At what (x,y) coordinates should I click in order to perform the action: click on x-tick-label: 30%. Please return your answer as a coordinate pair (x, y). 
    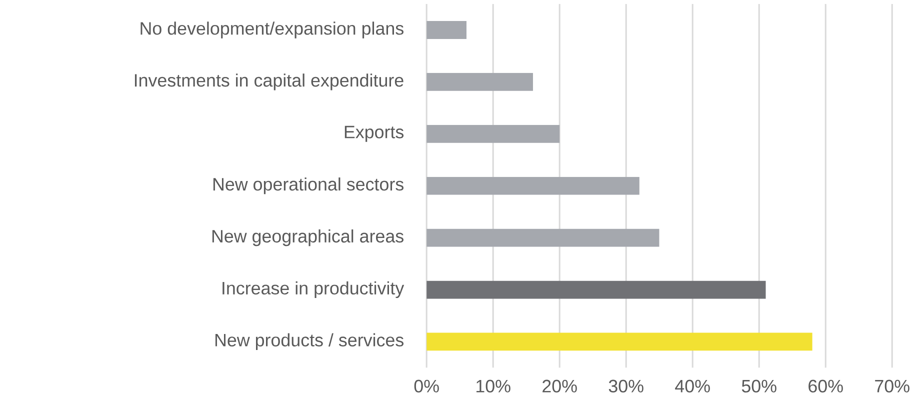
    Looking at the image, I should click on (626, 386).